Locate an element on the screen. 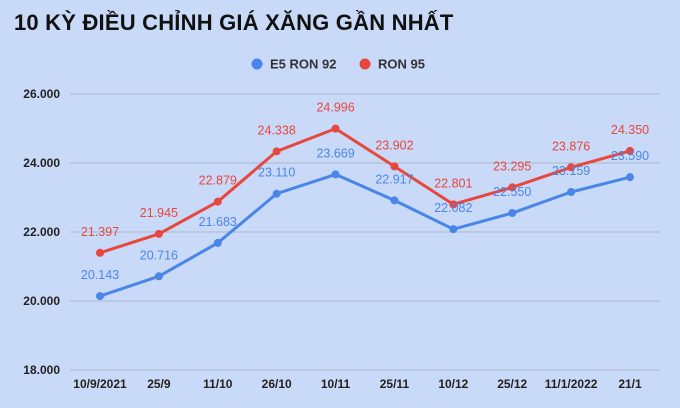 The height and width of the screenshot is (408, 680). data-label: 20.143 is located at coordinates (100, 275).